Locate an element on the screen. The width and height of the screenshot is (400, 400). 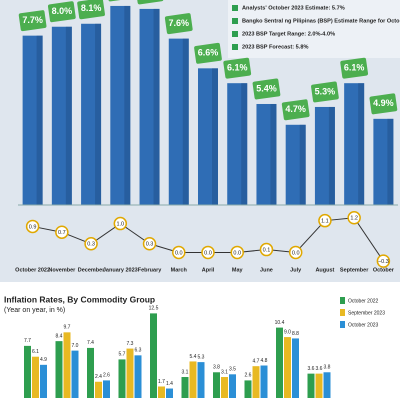
value-label: 3.8 is located at coordinates (327, 368).